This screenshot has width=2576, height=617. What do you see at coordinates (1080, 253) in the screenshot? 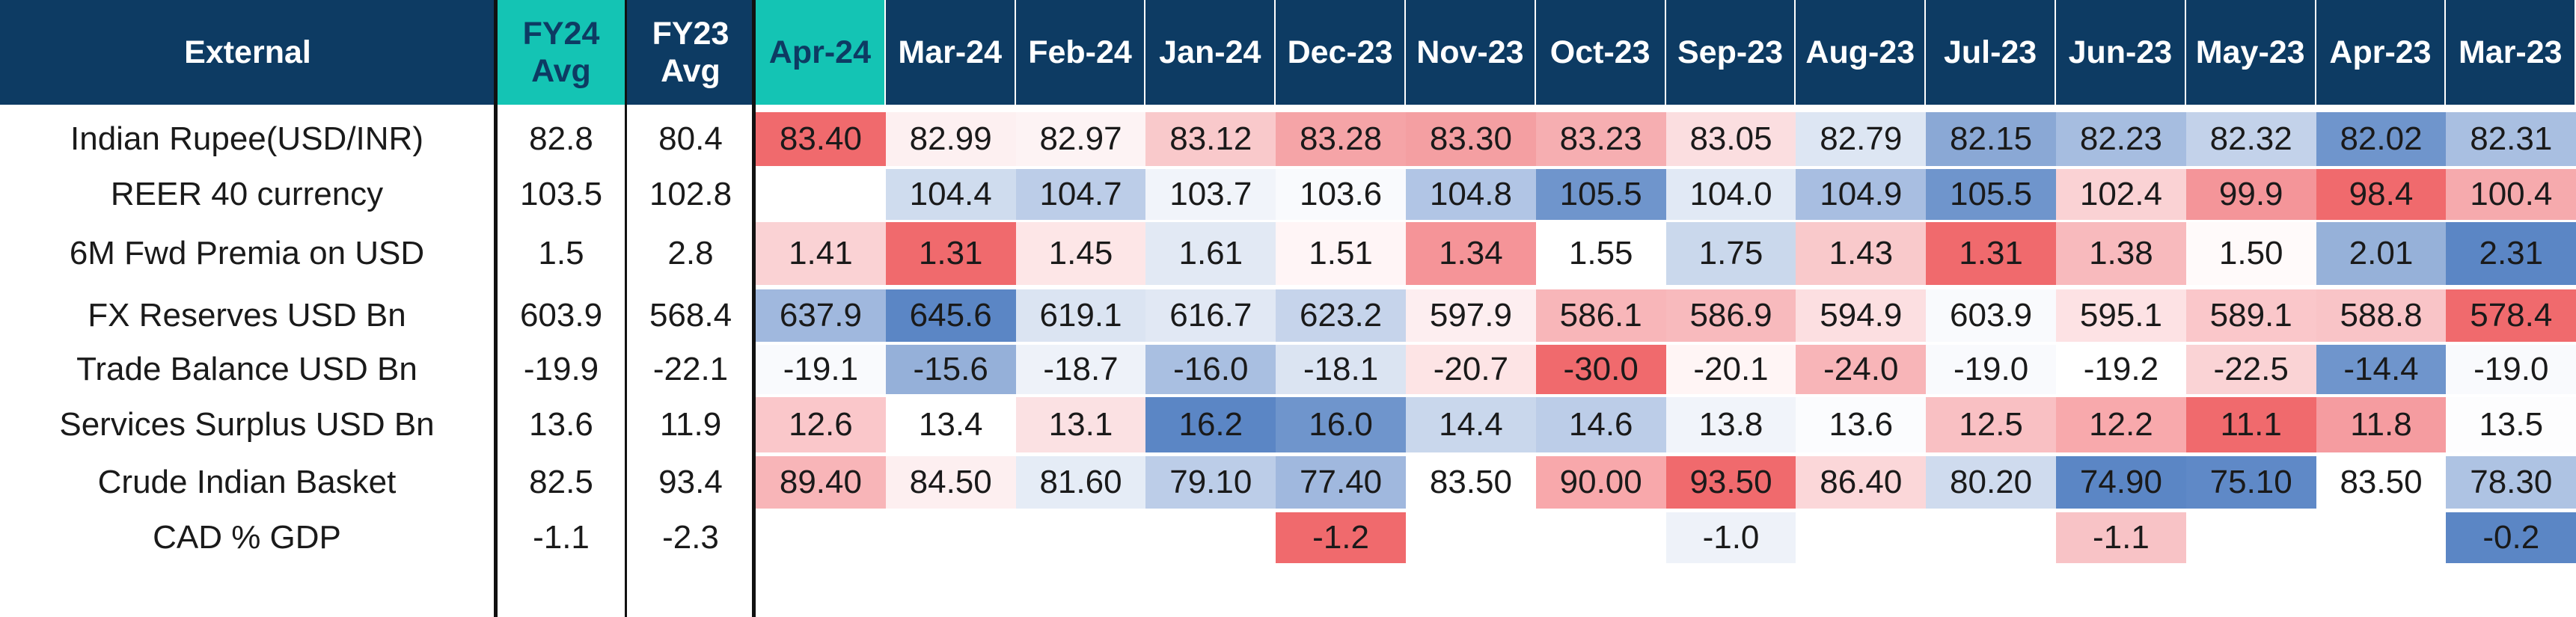
I see `heatmap-cell: 1.45` at bounding box center [1080, 253].